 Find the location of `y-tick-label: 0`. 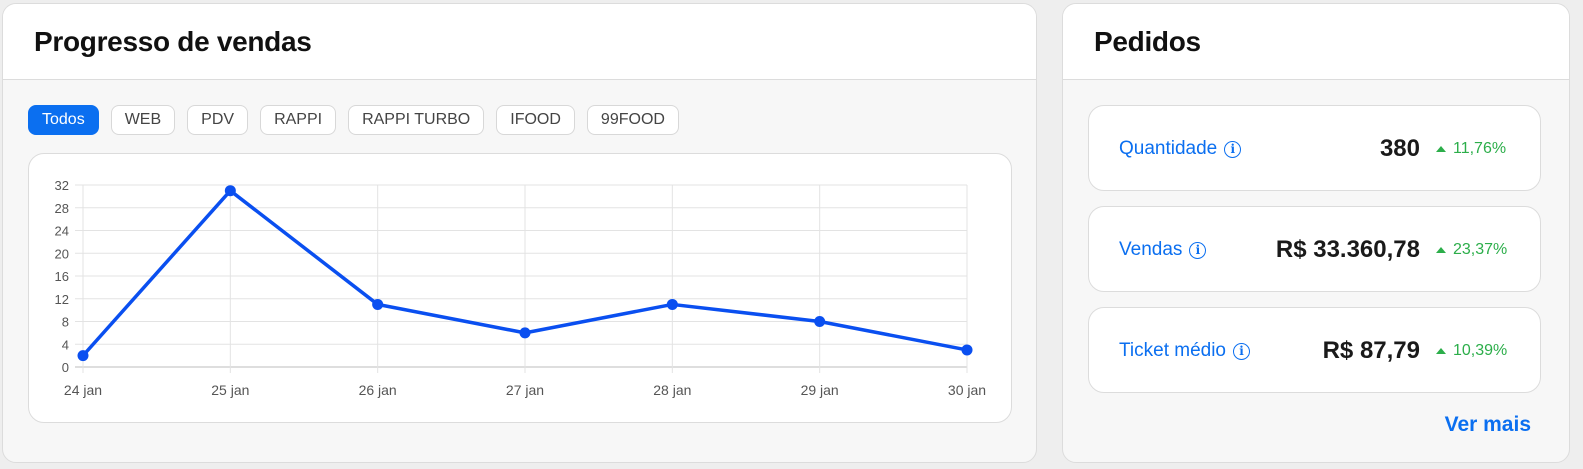

y-tick-label: 0 is located at coordinates (65, 367).